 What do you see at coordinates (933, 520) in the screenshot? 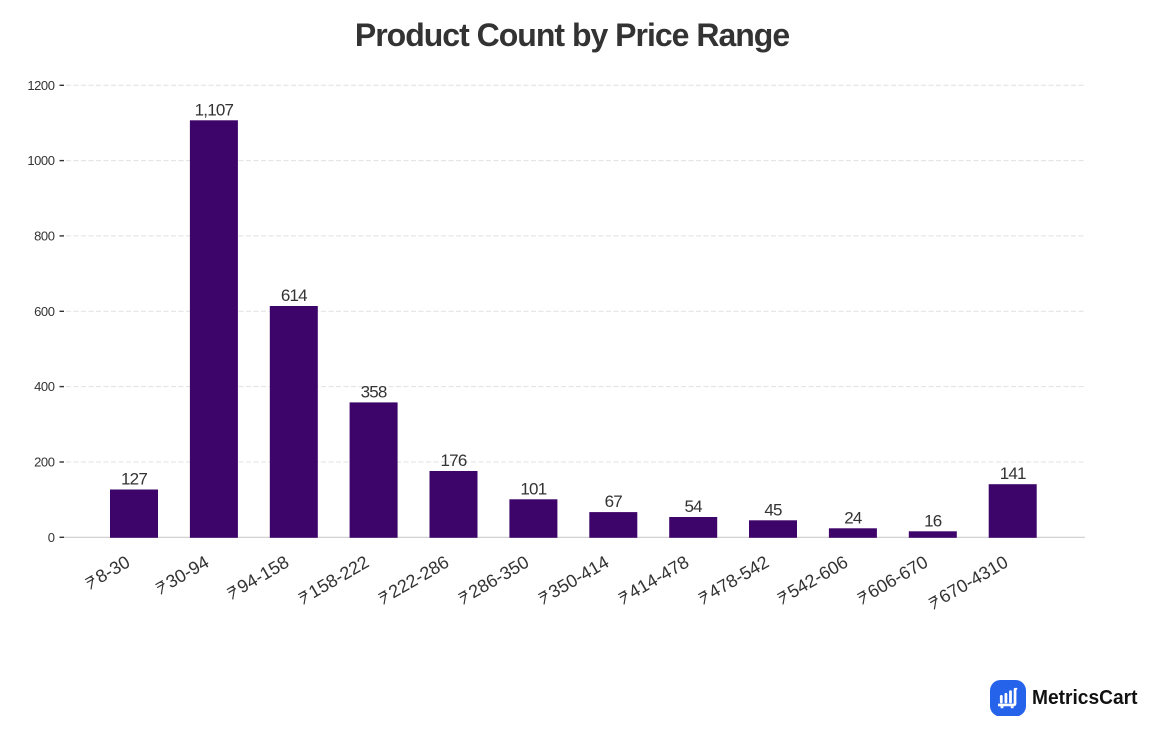
I see `svg-text: 16` at bounding box center [933, 520].